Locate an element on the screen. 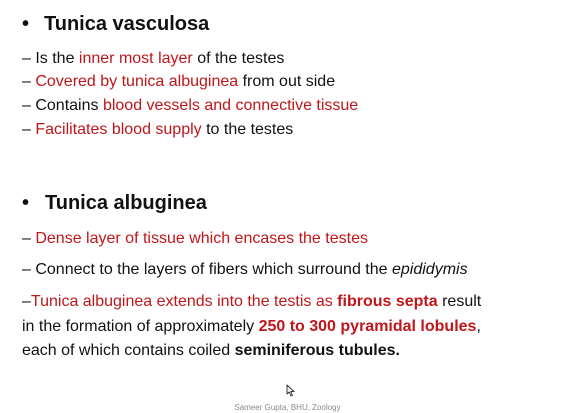 This screenshot has height=413, width=575. line-text: – Is the is located at coordinates (50, 58).